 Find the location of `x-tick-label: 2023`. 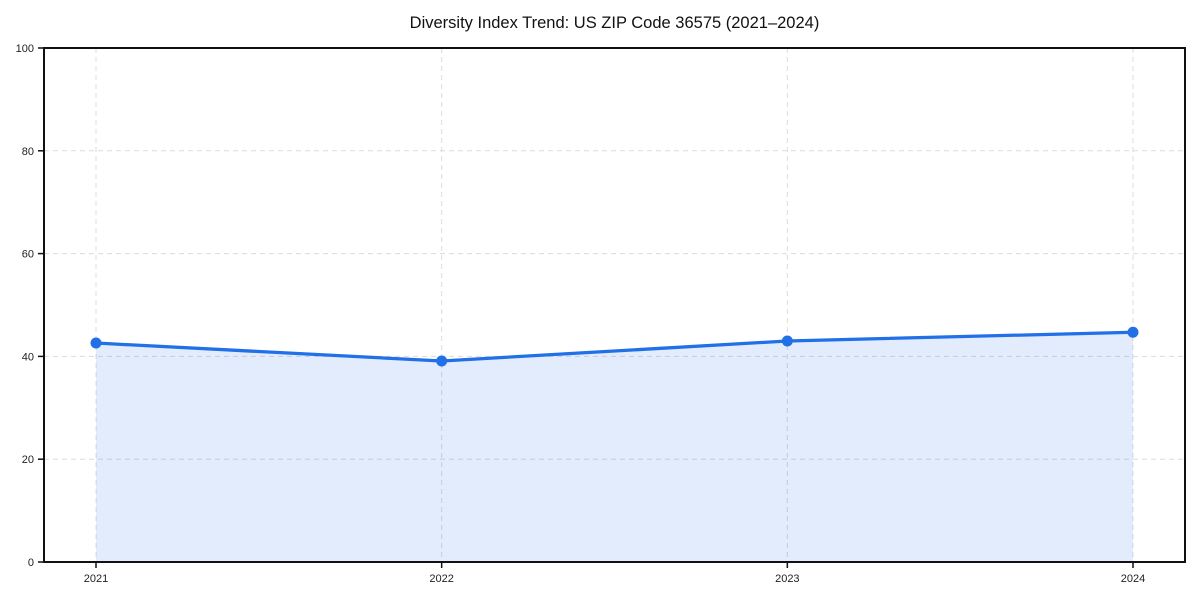

x-tick-label: 2023 is located at coordinates (787, 579).